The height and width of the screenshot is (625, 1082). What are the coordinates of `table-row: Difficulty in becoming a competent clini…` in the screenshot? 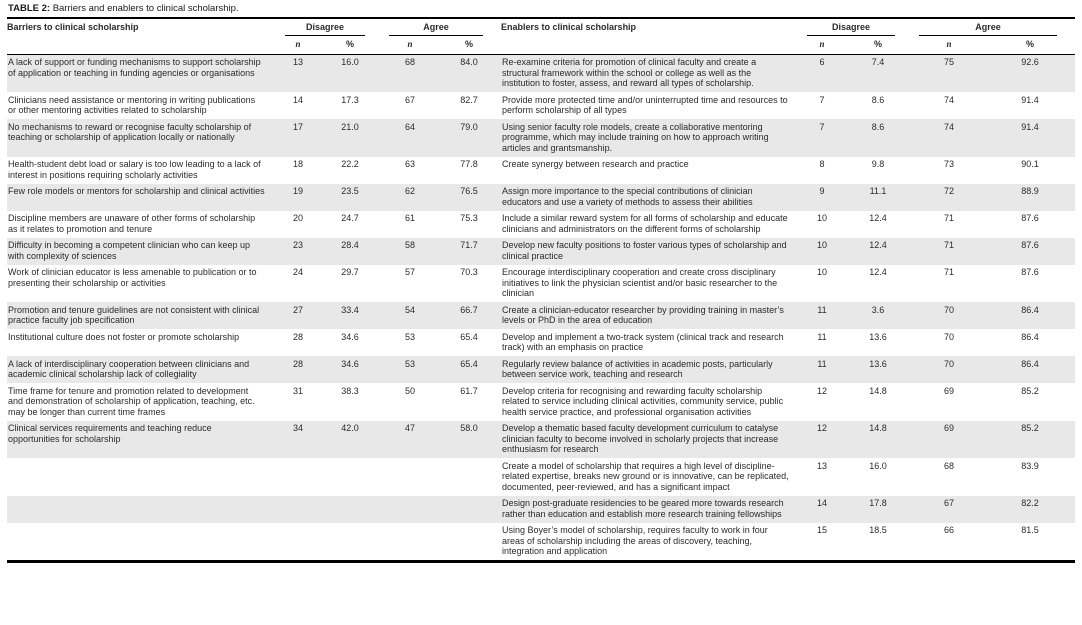 It's located at (541, 251).